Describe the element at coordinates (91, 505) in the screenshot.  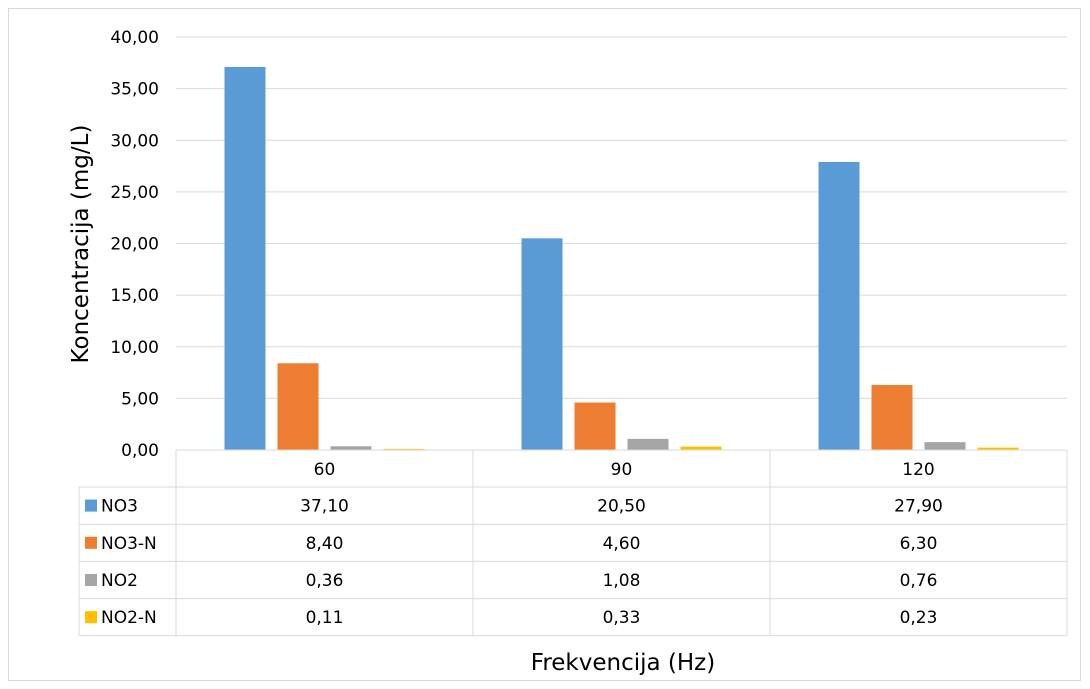
I see `legend-key-no3` at that location.